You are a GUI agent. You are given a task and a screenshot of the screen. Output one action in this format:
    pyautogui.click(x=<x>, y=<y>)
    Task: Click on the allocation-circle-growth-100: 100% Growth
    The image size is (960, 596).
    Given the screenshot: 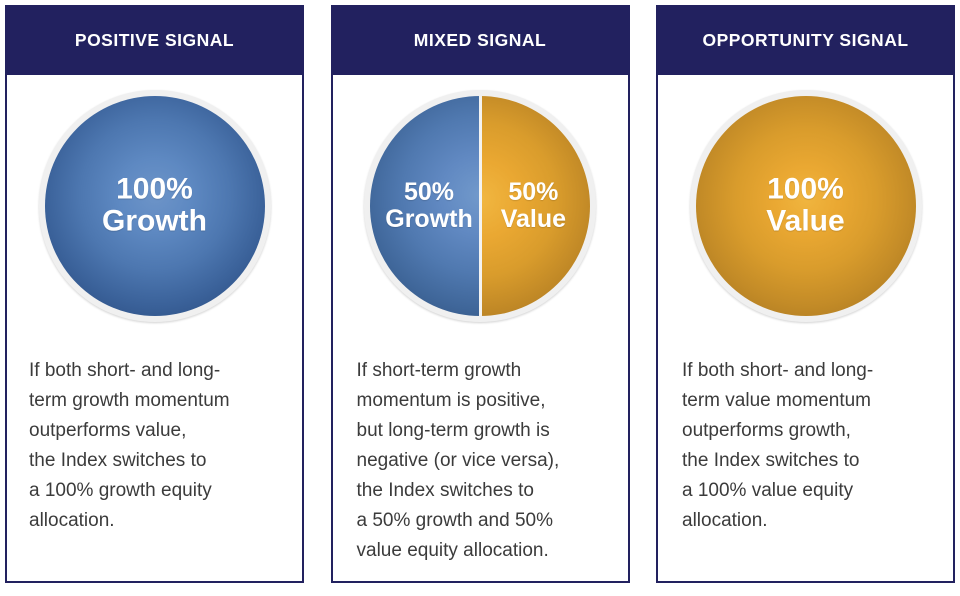 What is the action you would take?
    pyautogui.click(x=154, y=206)
    